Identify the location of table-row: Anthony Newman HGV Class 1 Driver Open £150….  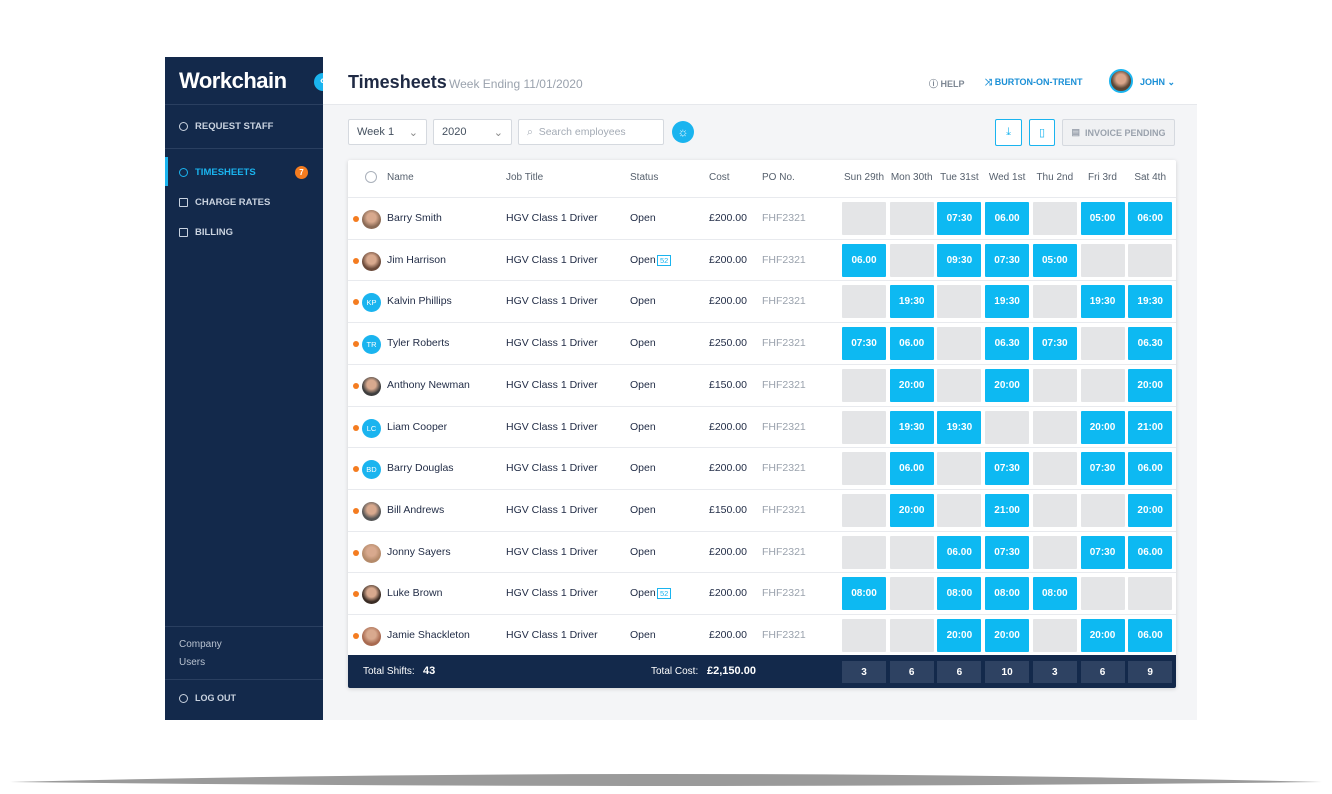
(762, 384).